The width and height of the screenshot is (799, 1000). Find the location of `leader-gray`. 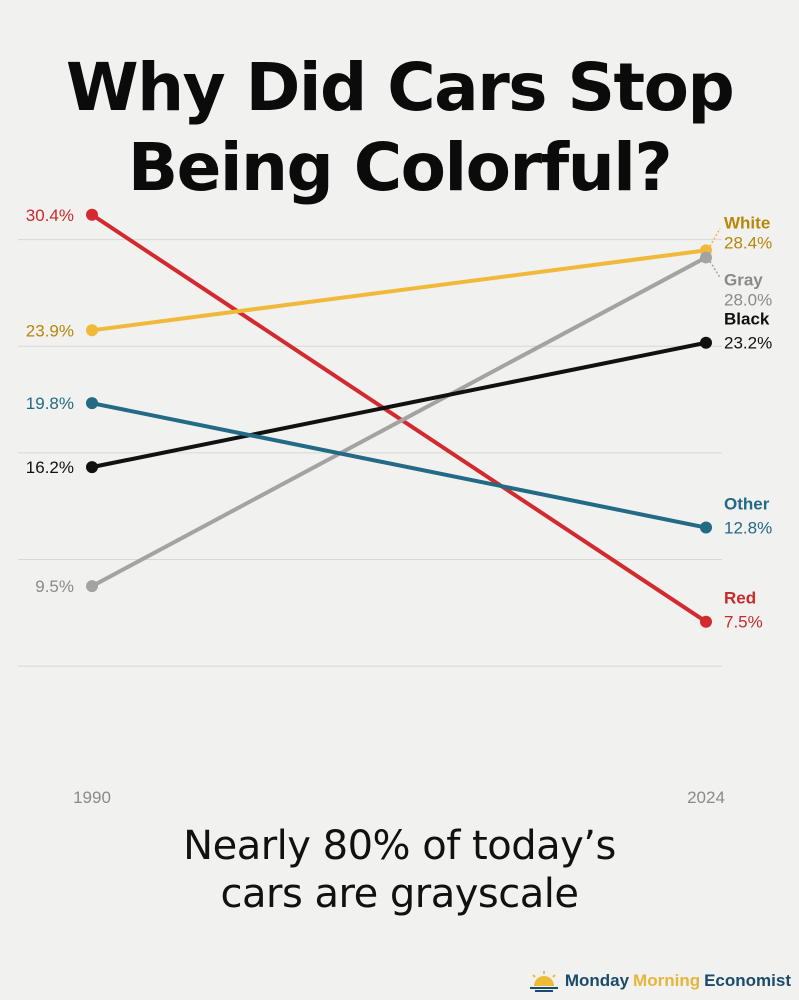

leader-gray is located at coordinates (715, 269).